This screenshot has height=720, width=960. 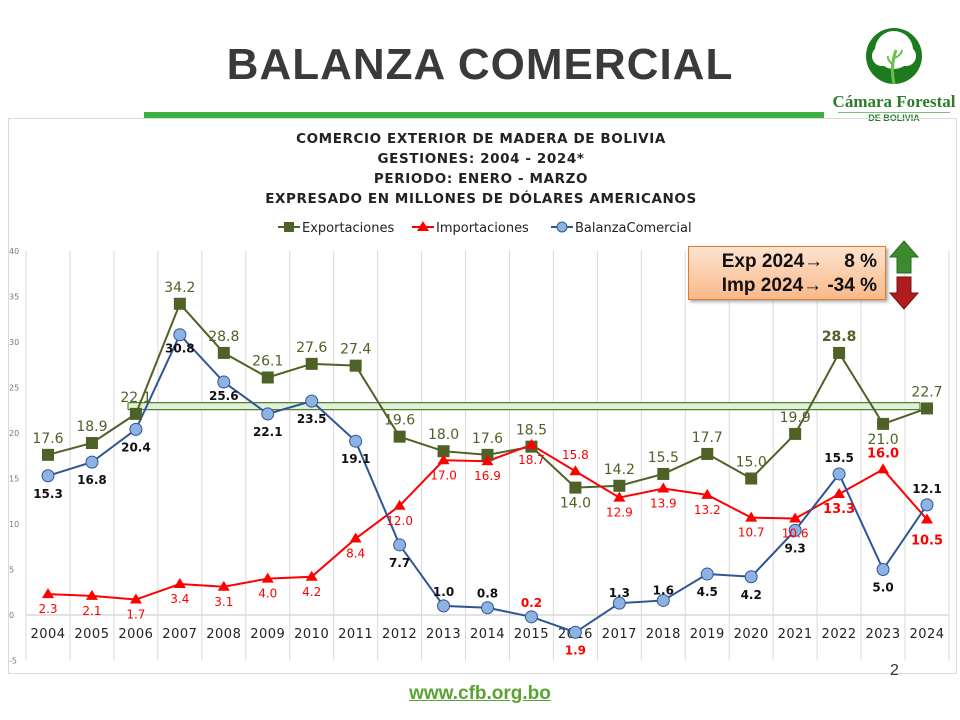 What do you see at coordinates (443, 634) in the screenshot?
I see `x-tick-label: 2013` at bounding box center [443, 634].